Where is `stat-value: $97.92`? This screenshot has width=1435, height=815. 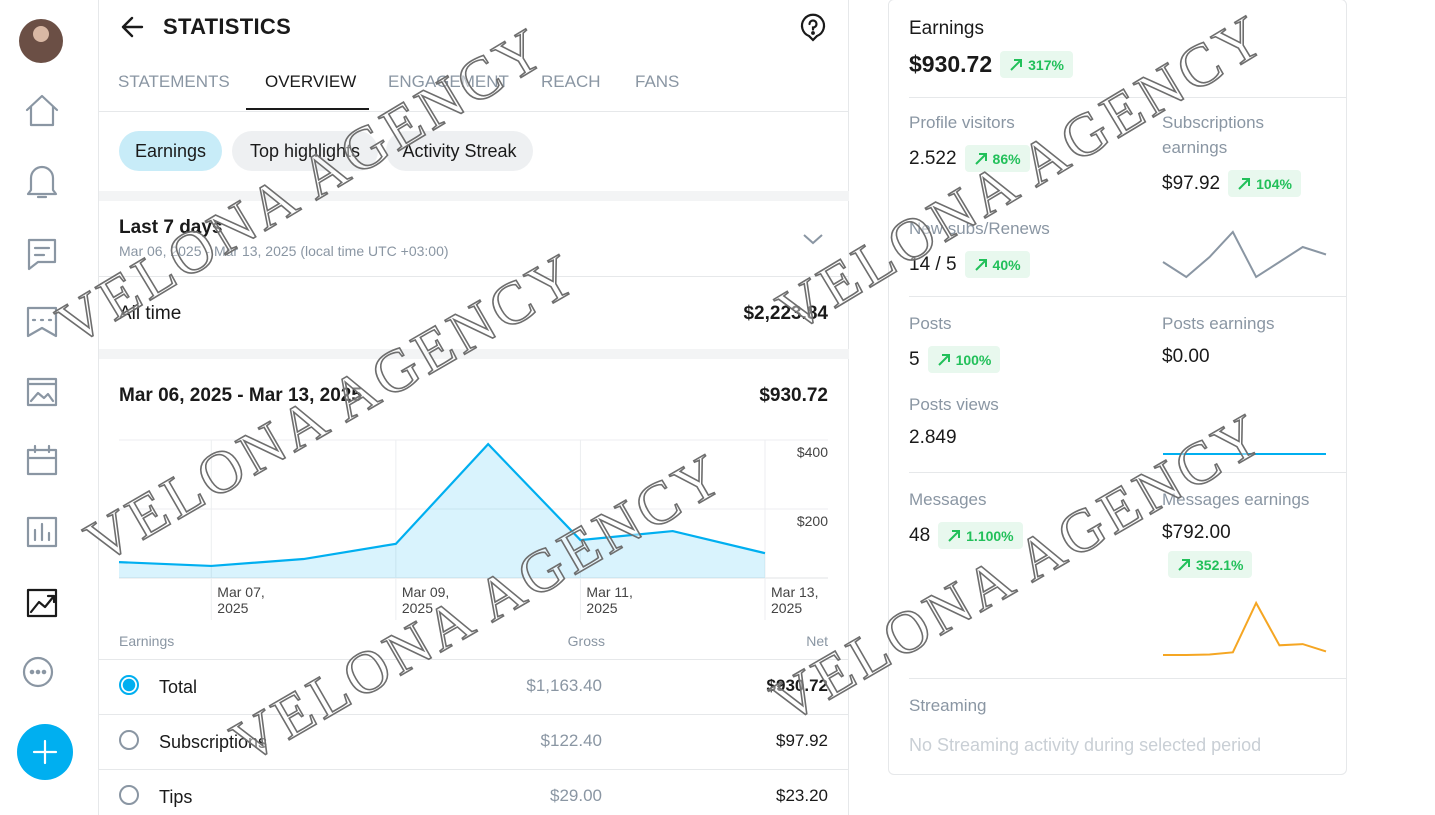
stat-value: $97.92 is located at coordinates (1191, 183).